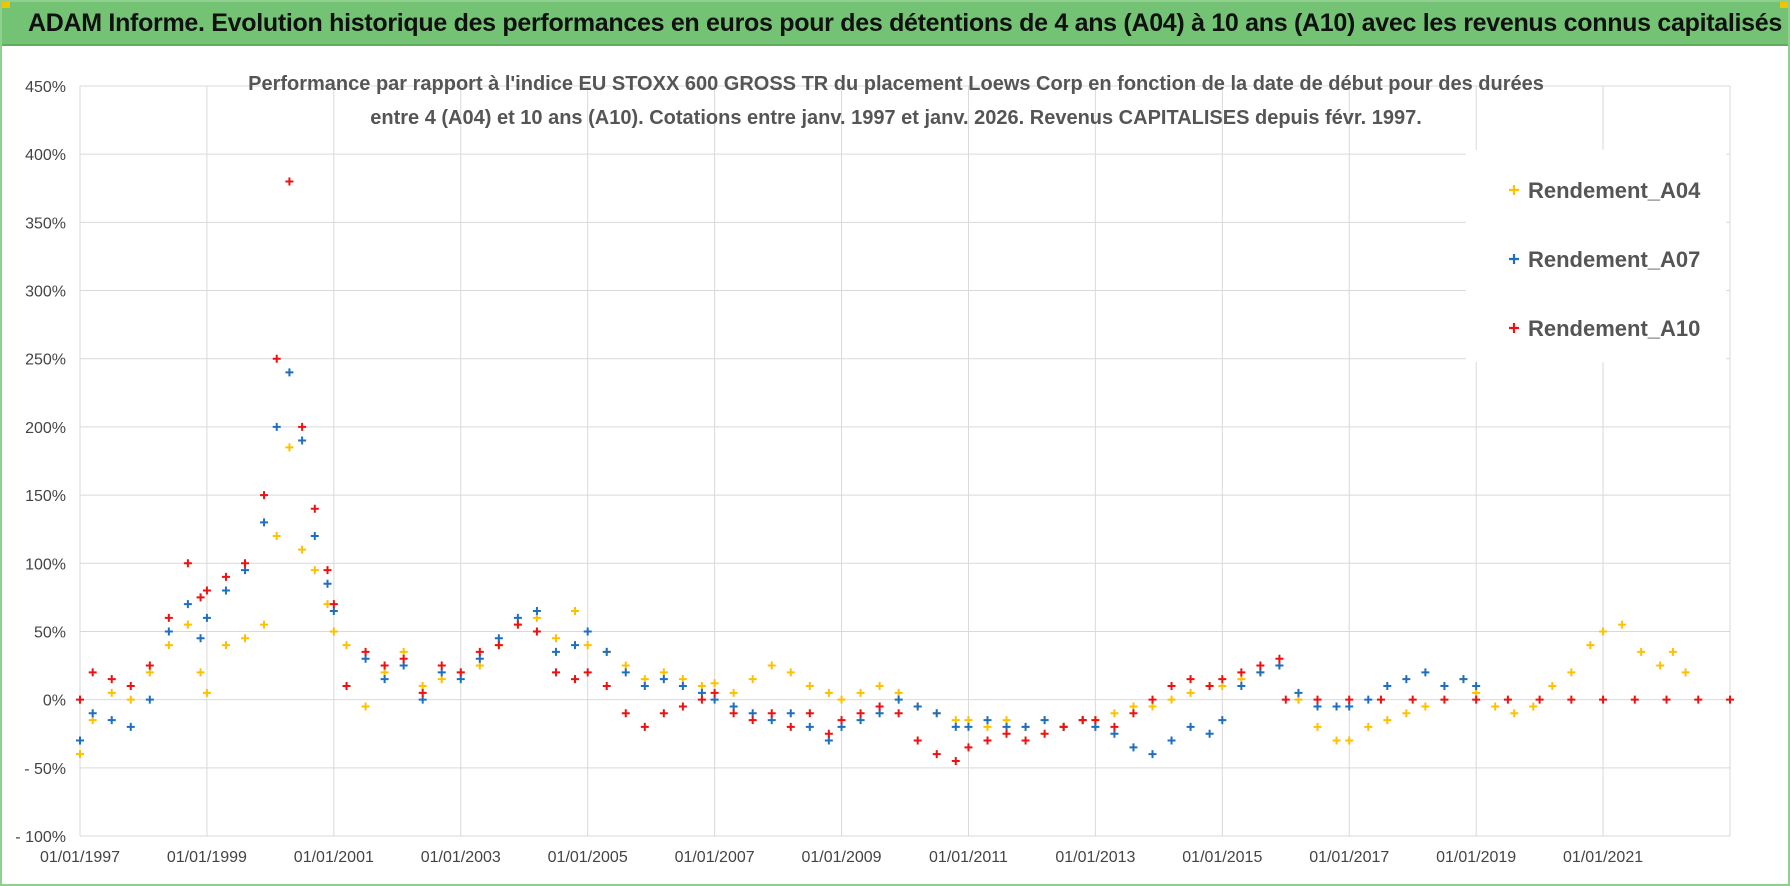  What do you see at coordinates (50, 632) in the screenshot?
I see `y-tick-label: 50%` at bounding box center [50, 632].